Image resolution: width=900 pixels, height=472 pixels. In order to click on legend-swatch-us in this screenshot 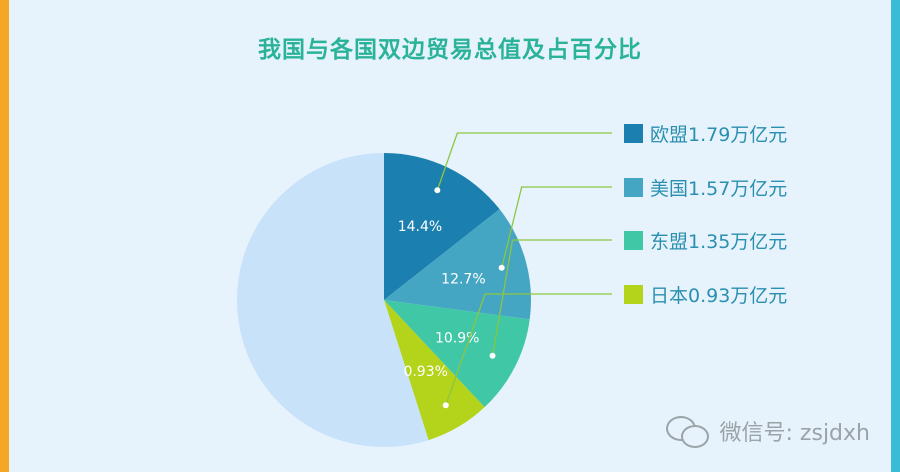, I will do `click(633, 187)`.